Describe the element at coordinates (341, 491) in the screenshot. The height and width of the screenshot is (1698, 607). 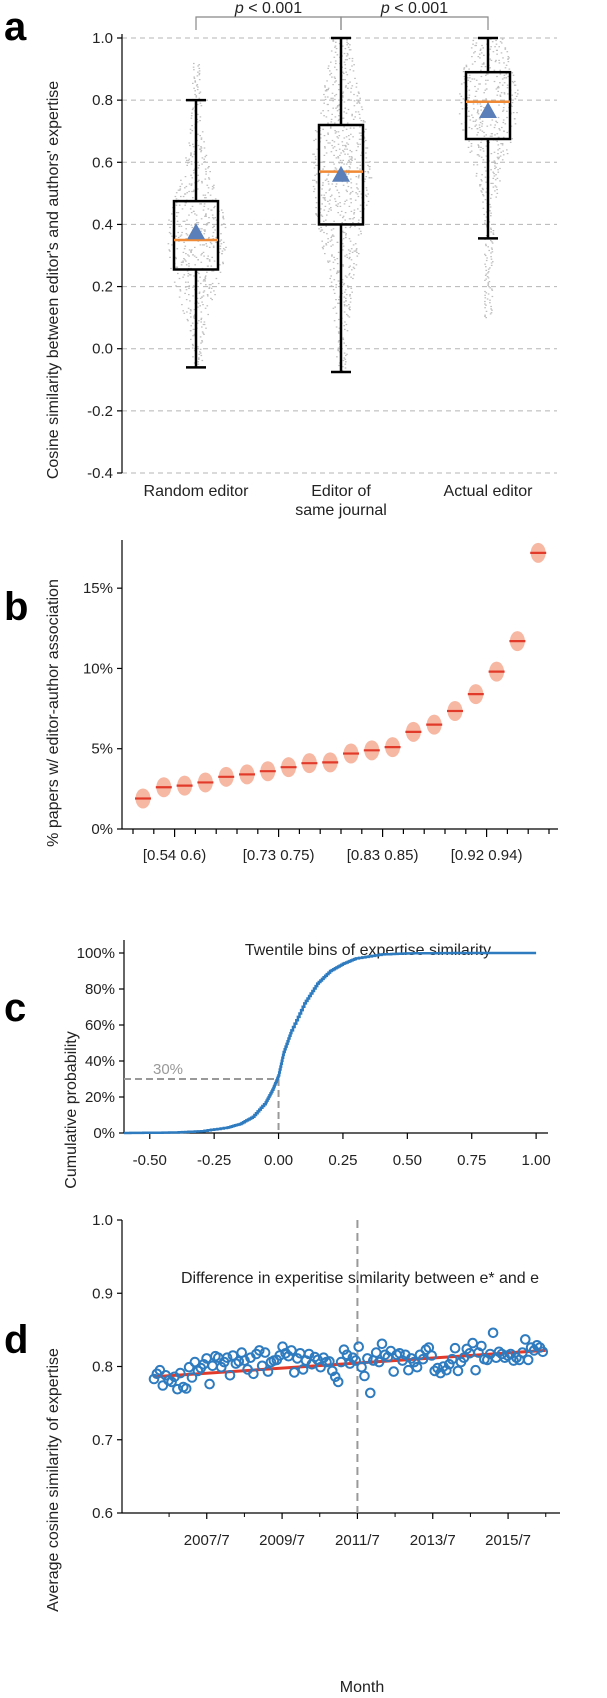
I see `panel-a-category-label: Editor of` at that location.